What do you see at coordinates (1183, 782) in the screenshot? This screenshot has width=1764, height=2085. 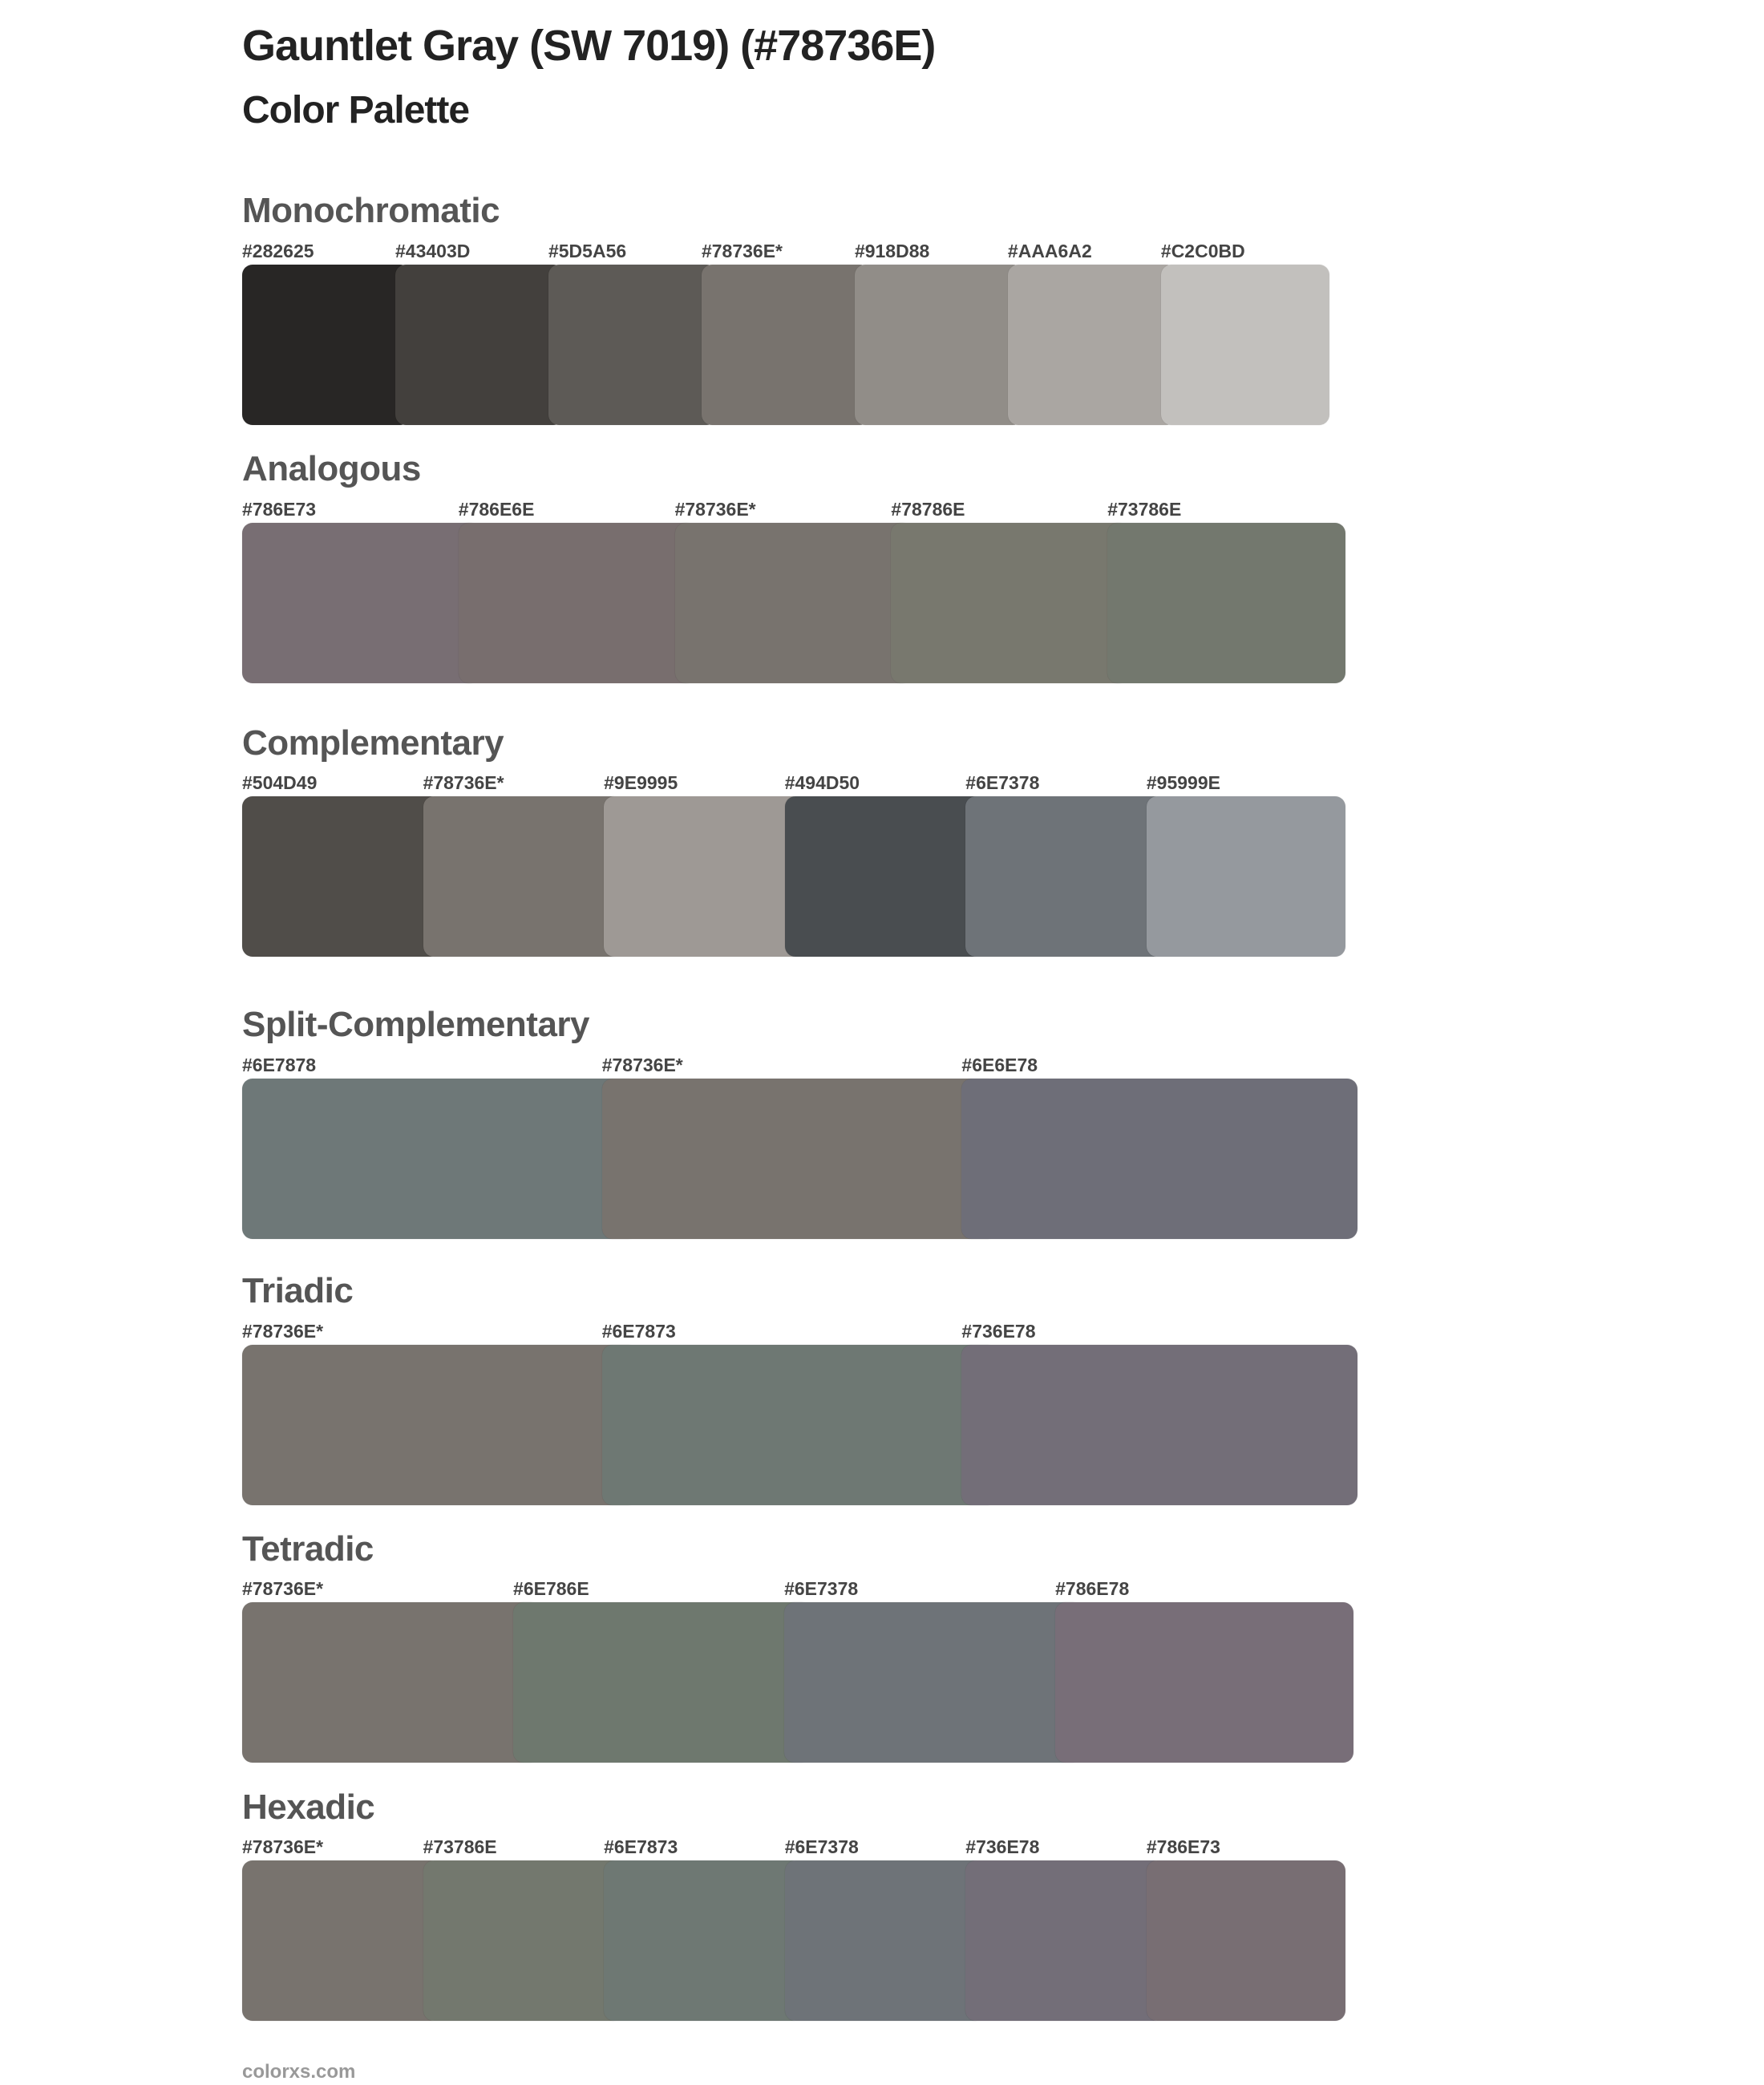 I see `swatch-label: #95999E` at bounding box center [1183, 782].